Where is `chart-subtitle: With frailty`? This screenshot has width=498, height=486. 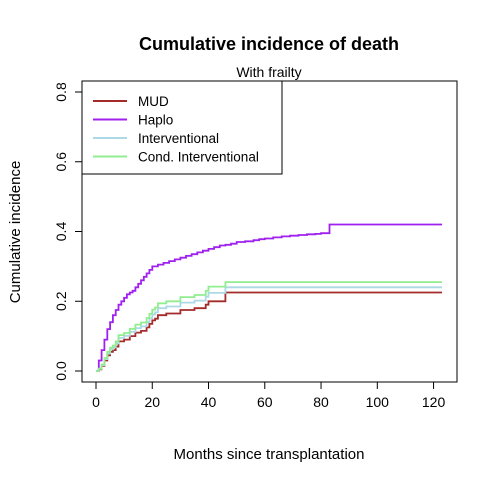 chart-subtitle: With frailty is located at coordinates (268, 72).